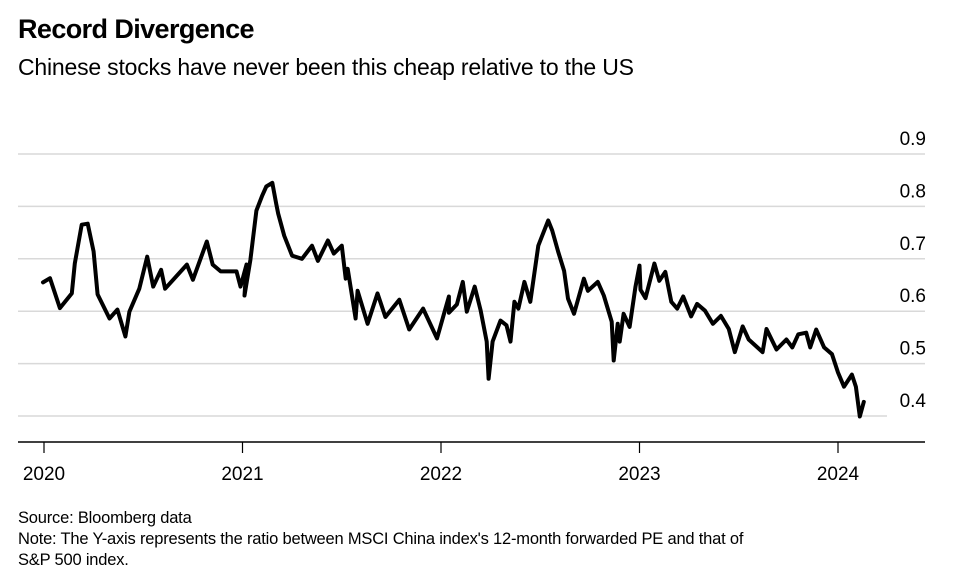  I want to click on x-tick-label: 2020, so click(44, 474).